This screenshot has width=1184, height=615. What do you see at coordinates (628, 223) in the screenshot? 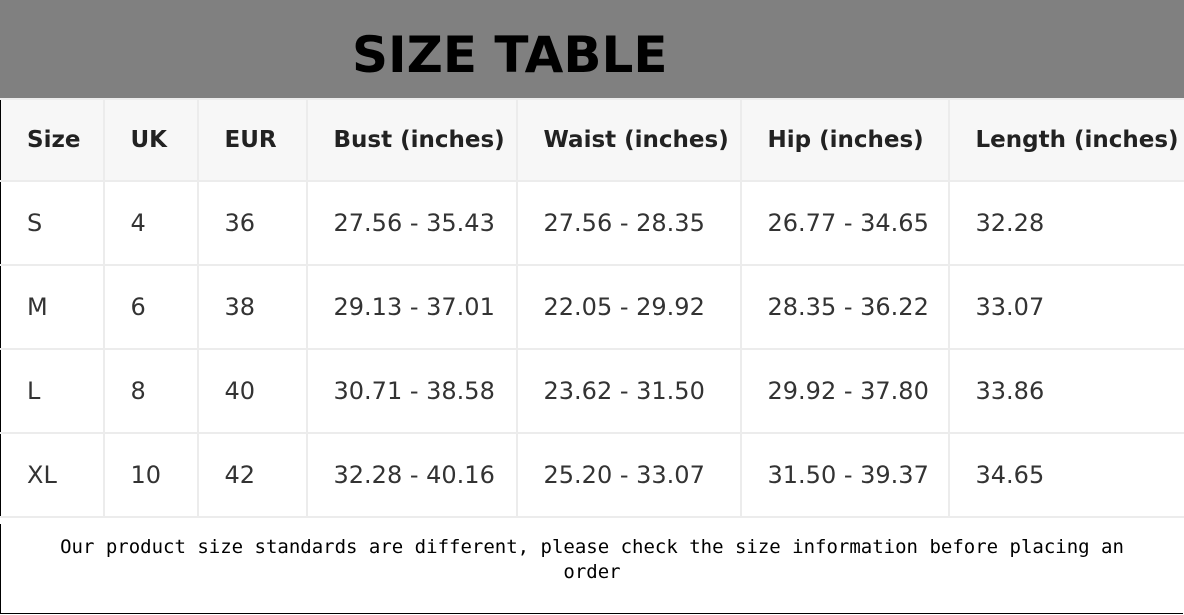
I see `table-cell: 27.56 - 28.35` at bounding box center [628, 223].